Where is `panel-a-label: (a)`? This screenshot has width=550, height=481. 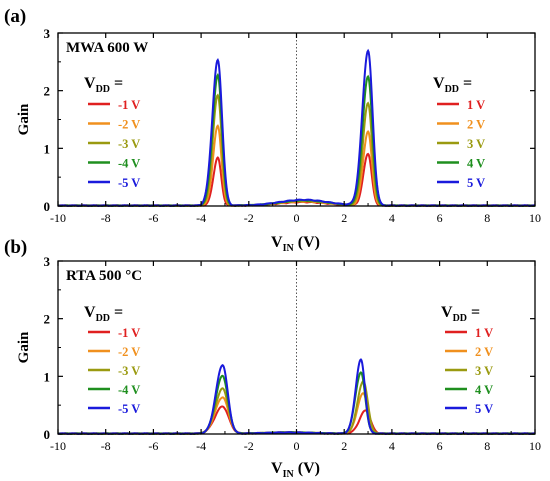 panel-a-label: (a) is located at coordinates (15, 16).